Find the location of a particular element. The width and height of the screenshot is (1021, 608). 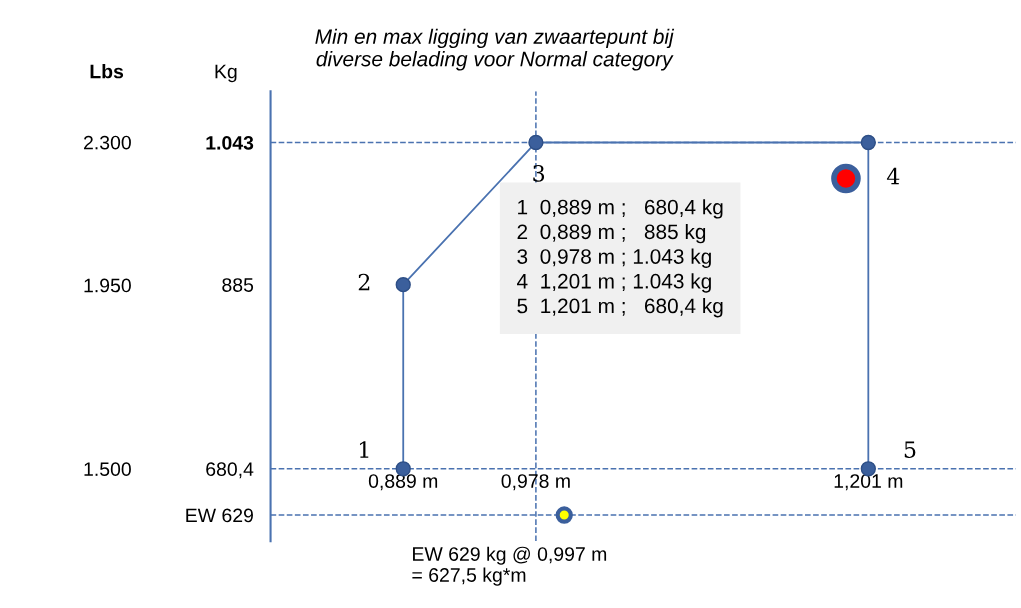

annotation: 2 0,889 m ; 885 kg is located at coordinates (611, 233).